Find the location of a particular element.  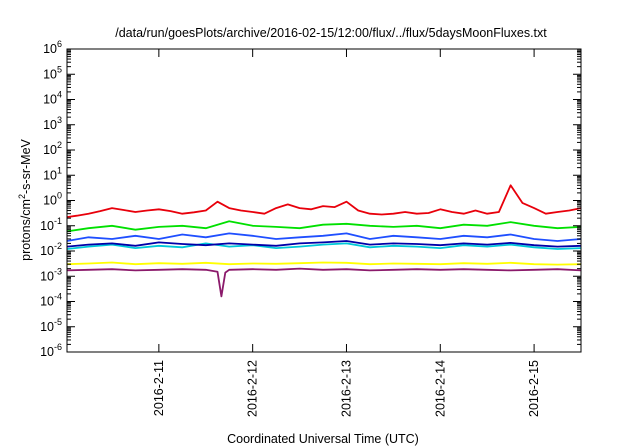

y-tick-label: 10⁻⁶ is located at coordinates (51, 350).